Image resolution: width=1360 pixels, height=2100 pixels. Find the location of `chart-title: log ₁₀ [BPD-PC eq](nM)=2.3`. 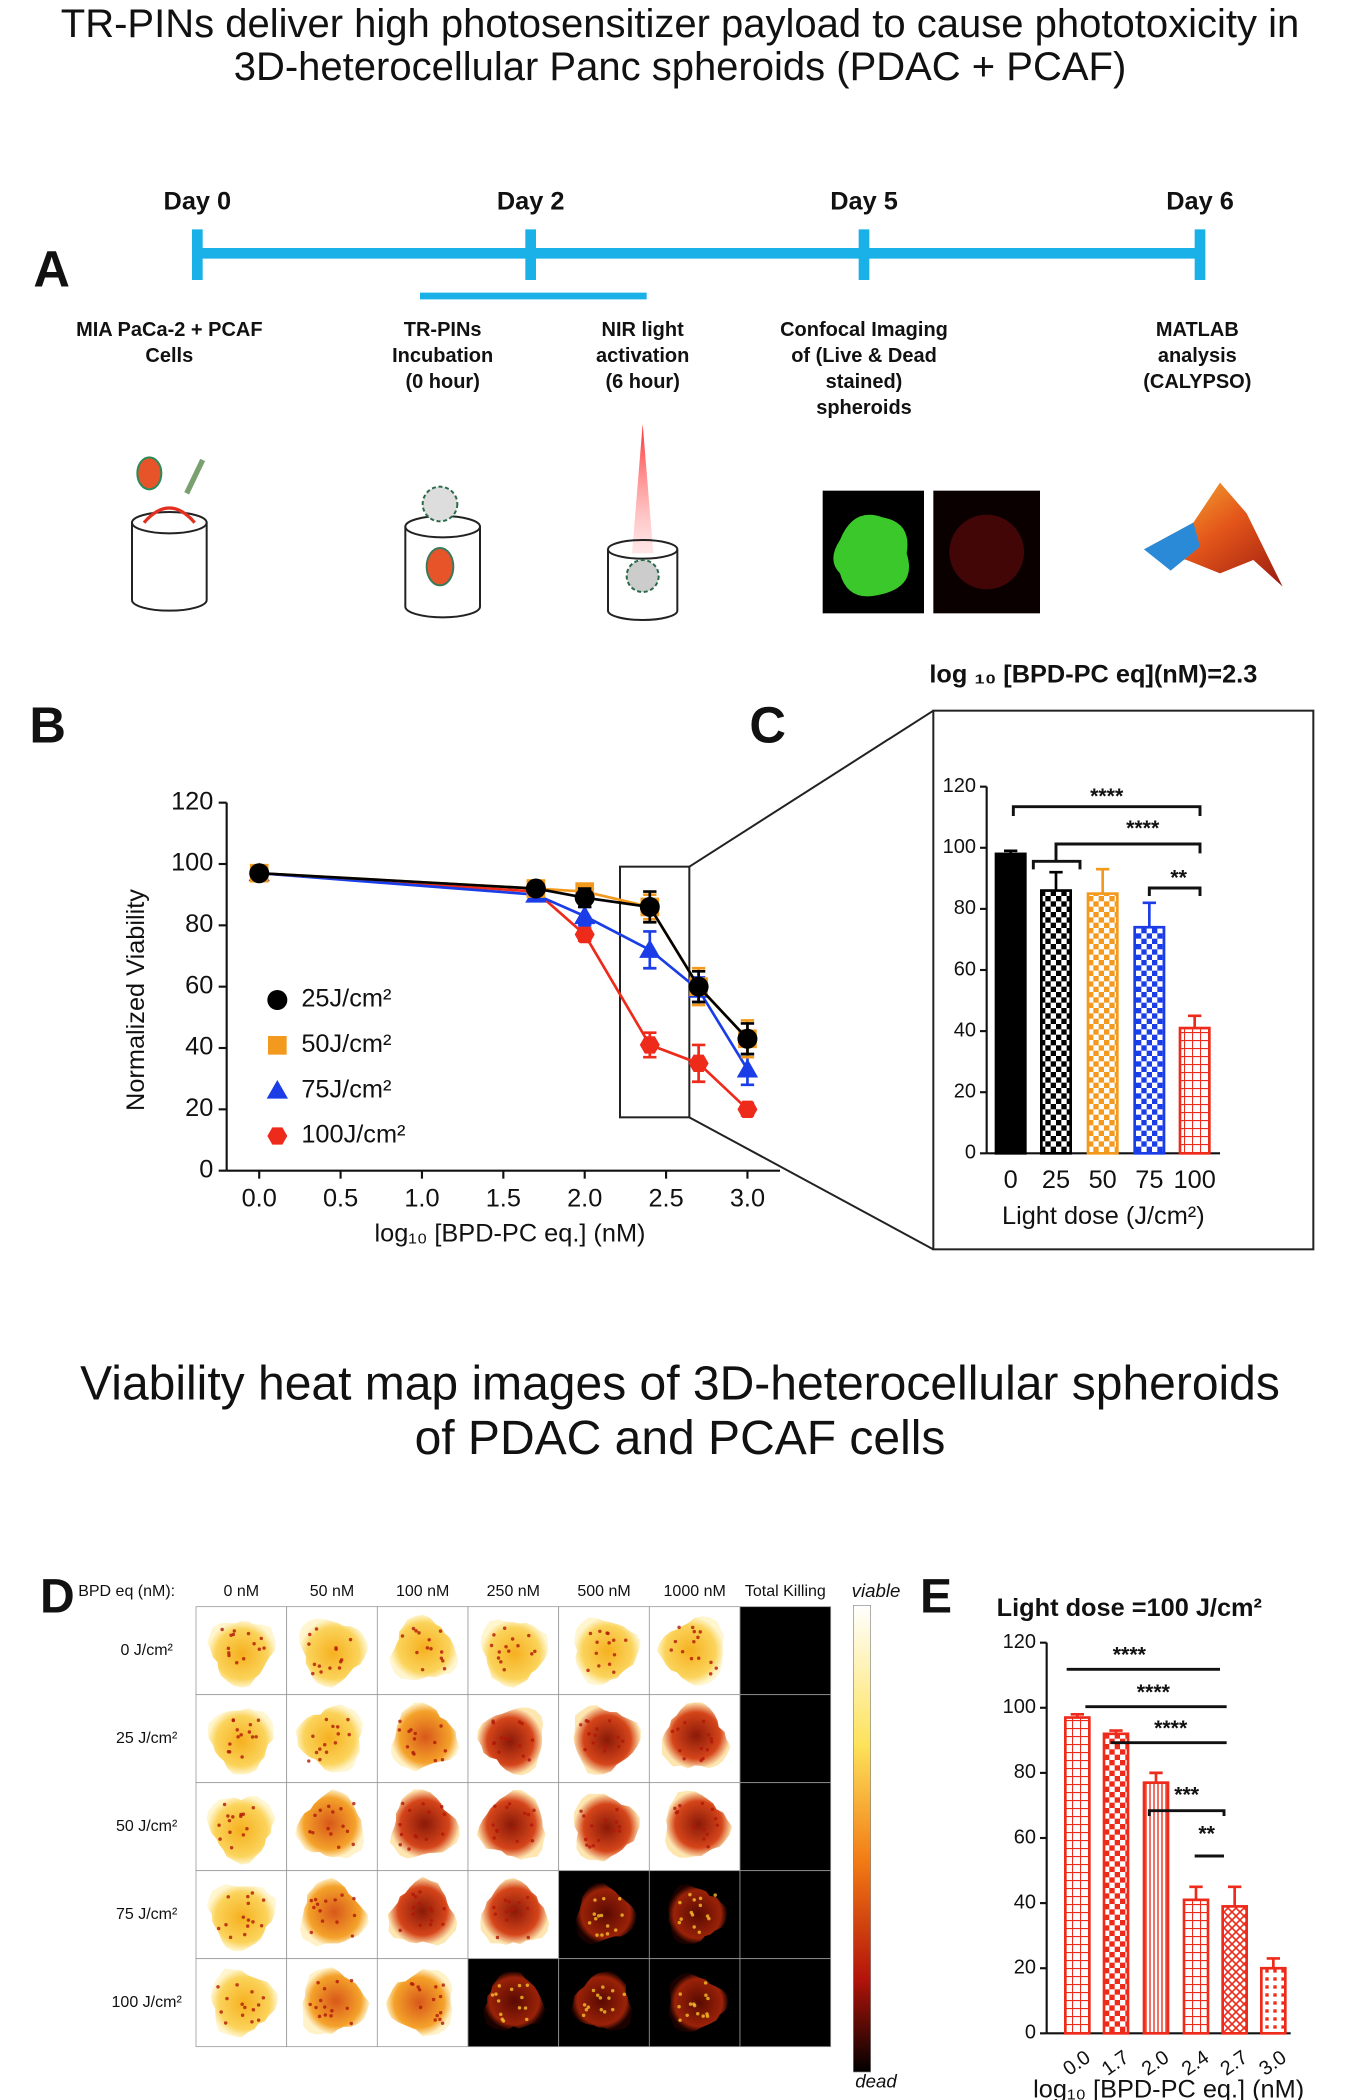

chart-title: log ₁₀ [BPD-PC eq](nM)=2.3 is located at coordinates (1093, 675).